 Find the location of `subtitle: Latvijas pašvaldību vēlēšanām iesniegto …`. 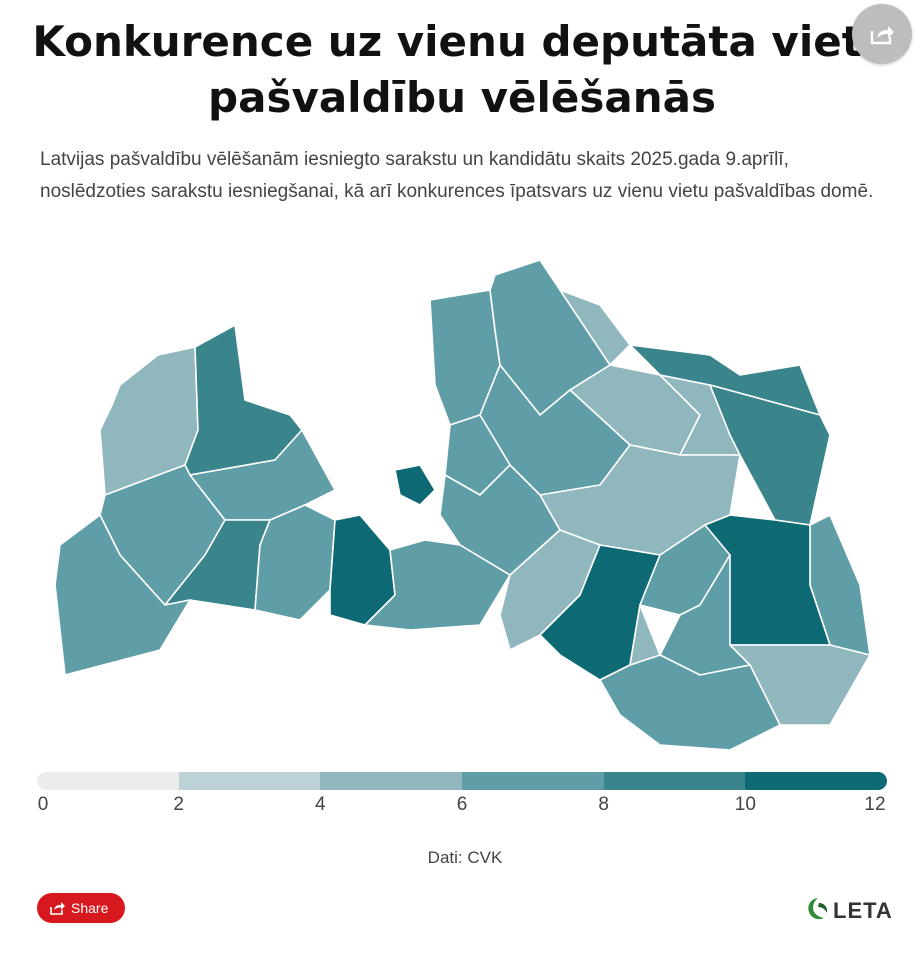

subtitle: Latvijas pašvaldību vēlēšanām iesniegto … is located at coordinates (457, 175).